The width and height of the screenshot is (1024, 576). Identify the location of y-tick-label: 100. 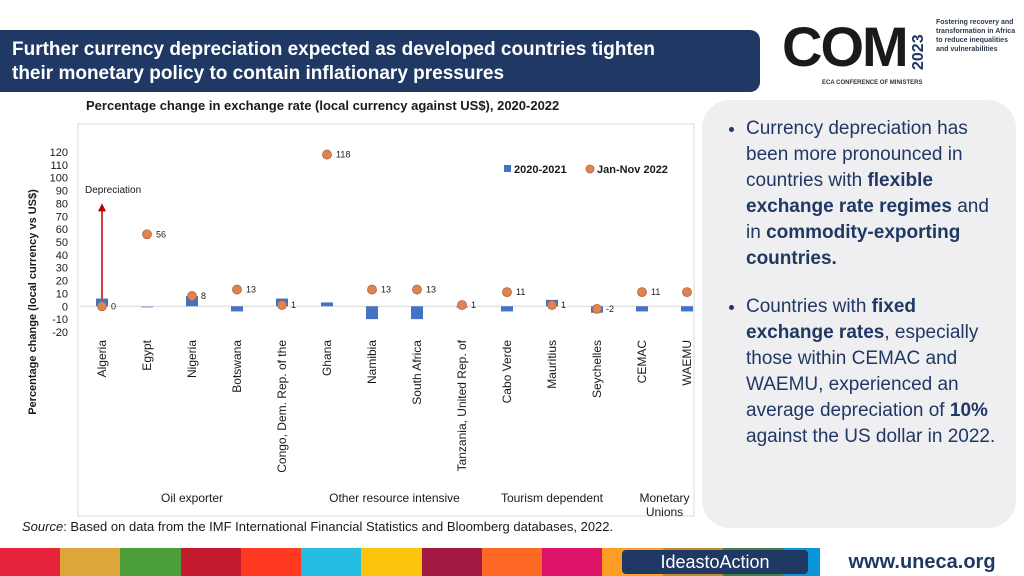
(59, 179).